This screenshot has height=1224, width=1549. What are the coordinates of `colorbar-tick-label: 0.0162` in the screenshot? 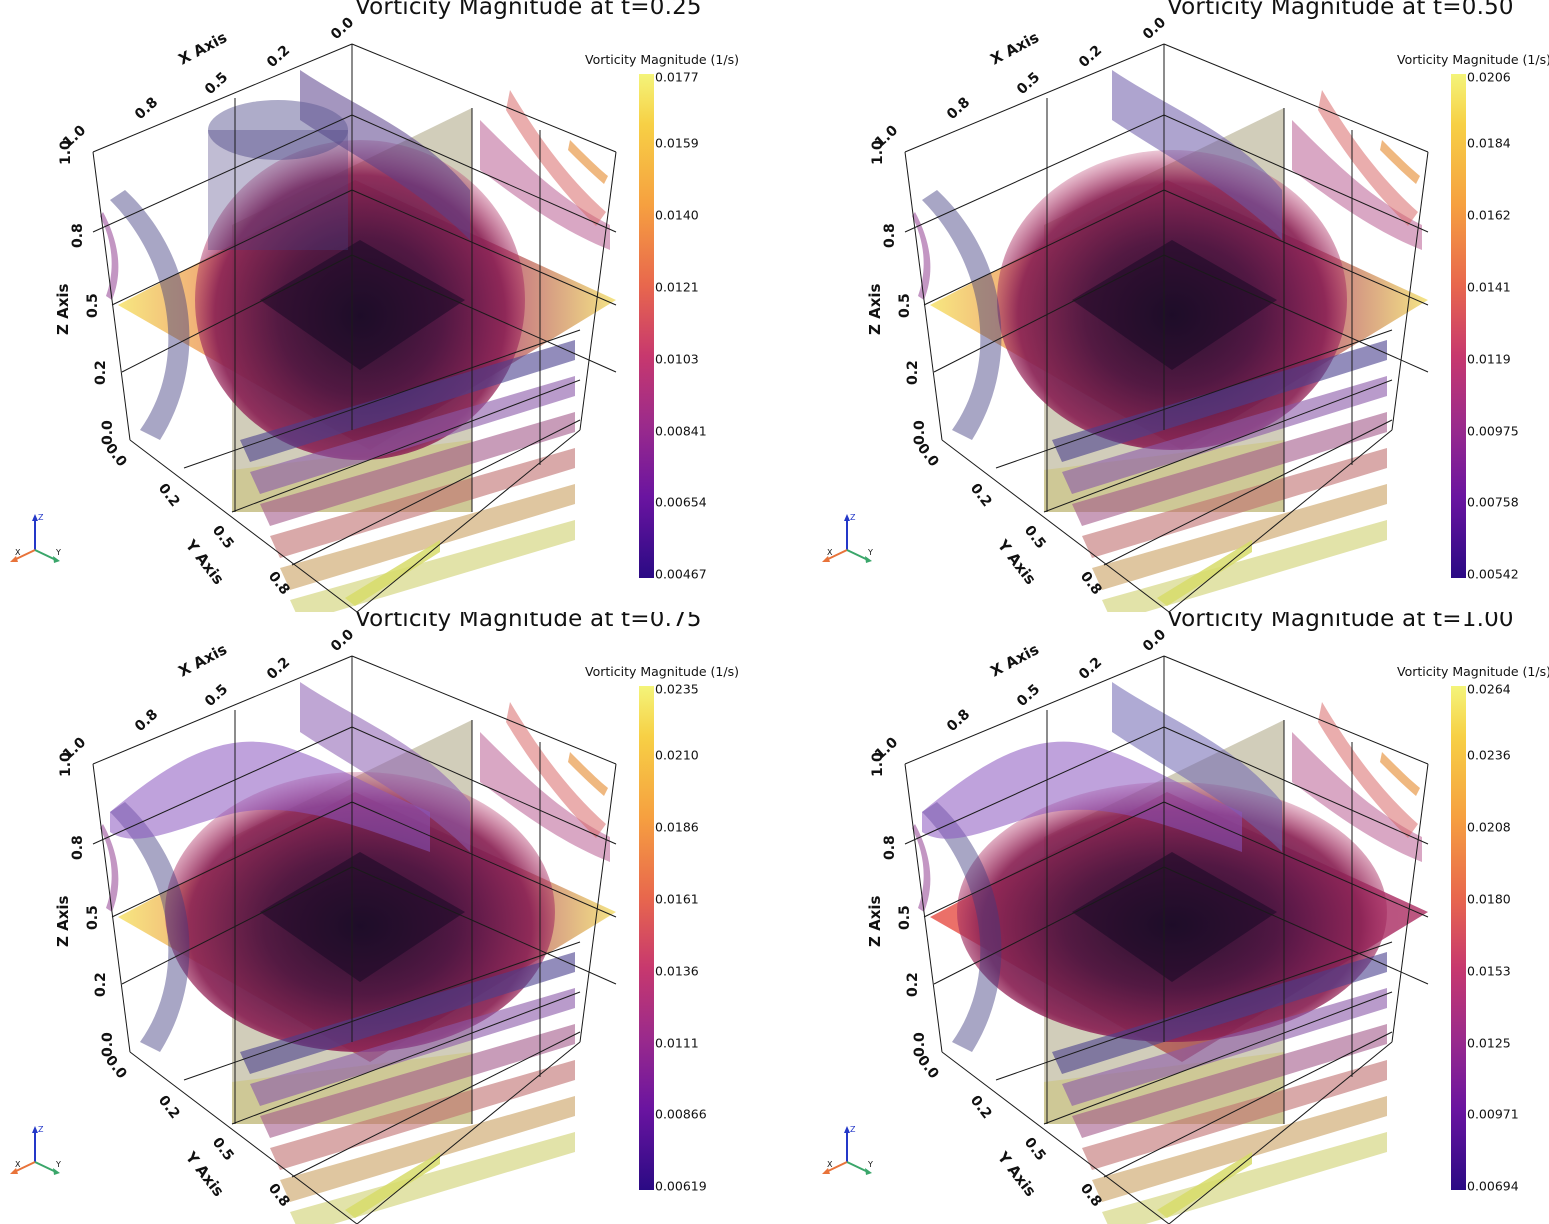 It's located at (1489, 215).